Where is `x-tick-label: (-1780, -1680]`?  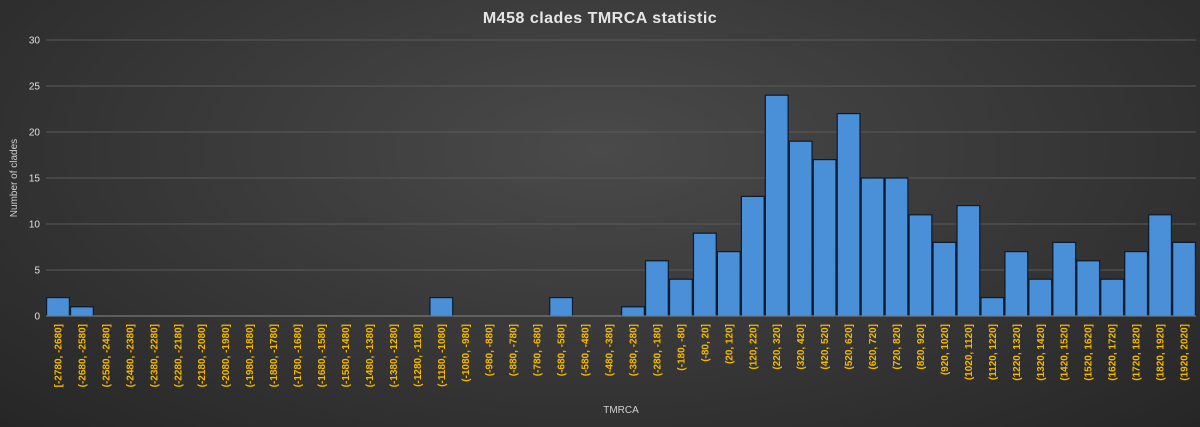 x-tick-label: (-1780, -1680] is located at coordinates (298, 355).